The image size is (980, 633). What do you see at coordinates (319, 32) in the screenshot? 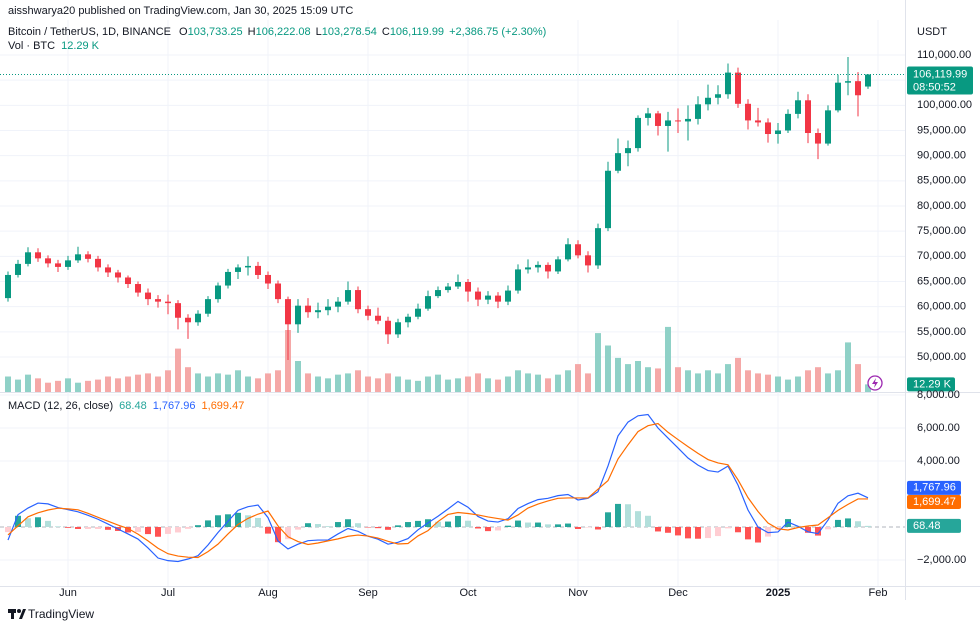
I see `legend-text: L` at bounding box center [319, 32].